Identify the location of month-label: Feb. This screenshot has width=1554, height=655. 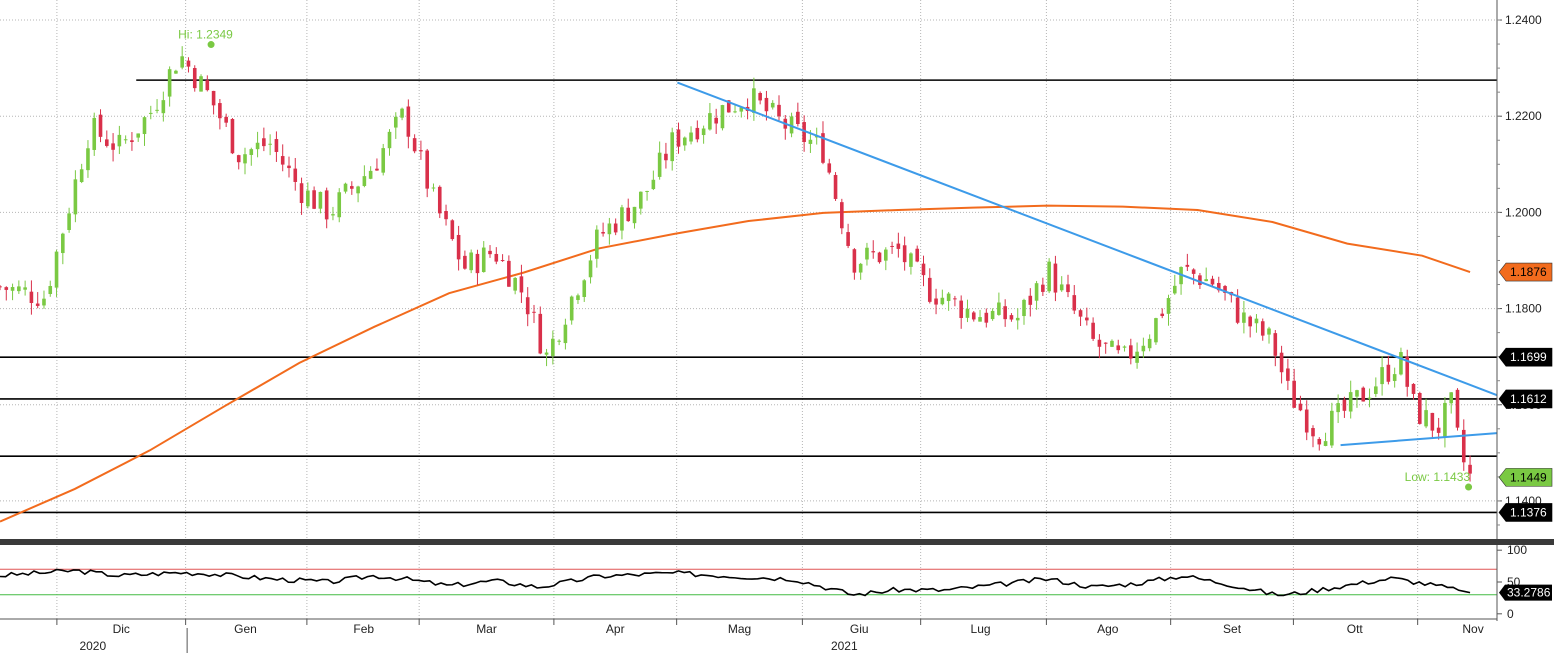
(363, 629).